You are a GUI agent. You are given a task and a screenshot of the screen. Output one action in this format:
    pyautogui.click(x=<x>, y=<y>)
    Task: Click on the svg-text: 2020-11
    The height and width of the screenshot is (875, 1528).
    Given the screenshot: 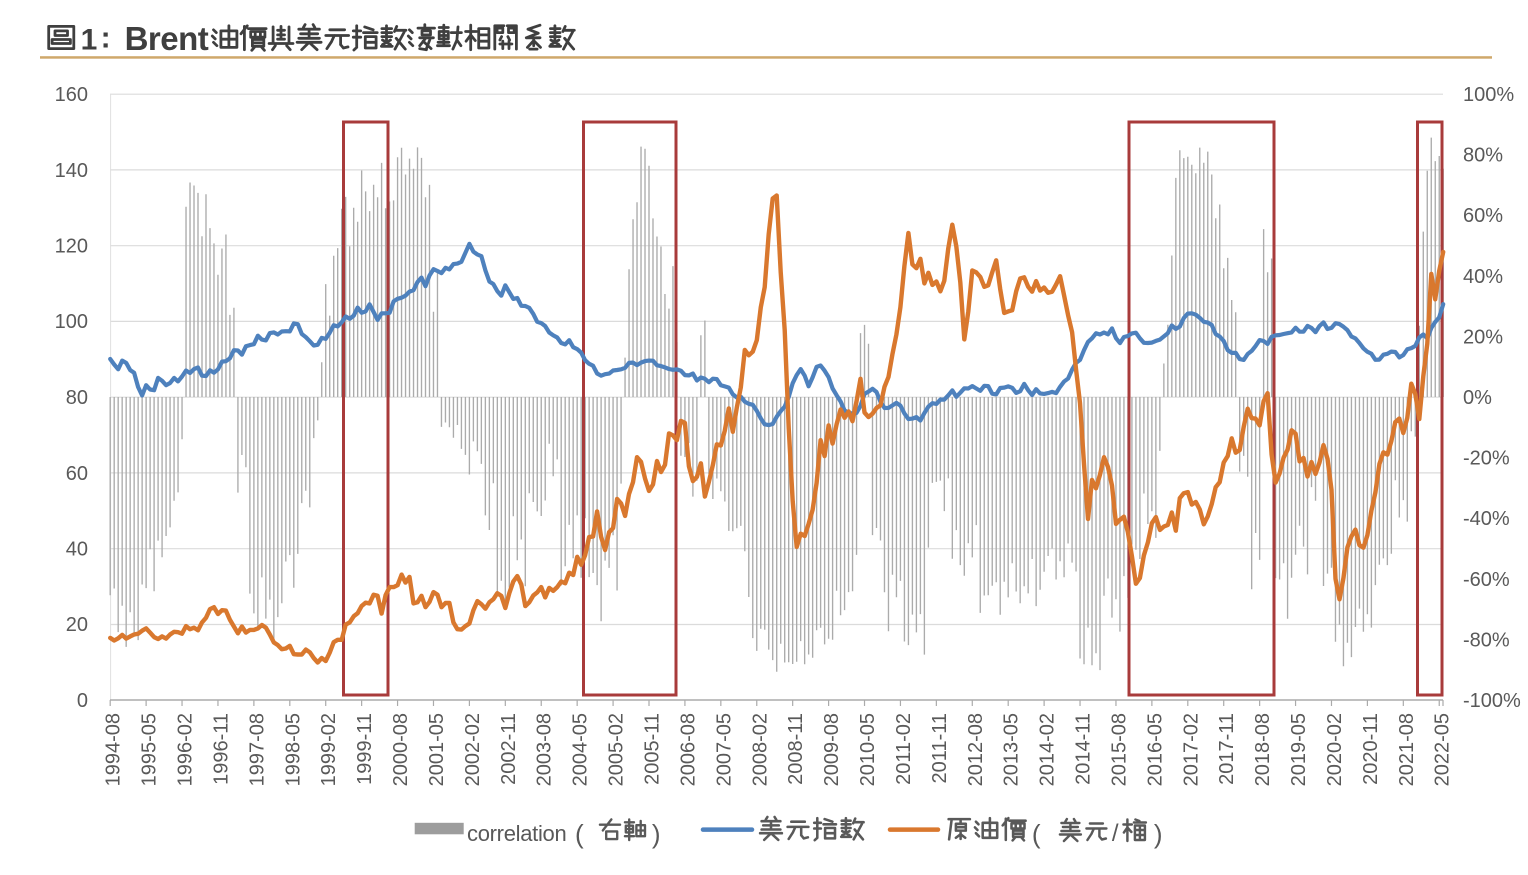 What is the action you would take?
    pyautogui.click(x=1371, y=749)
    